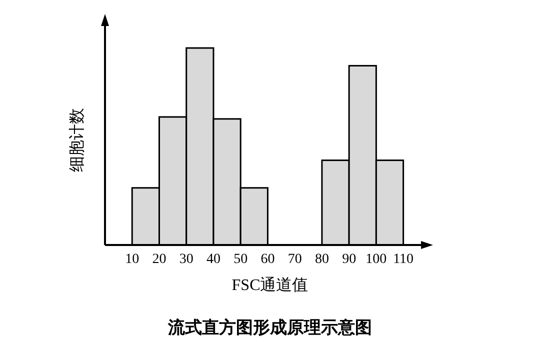  I want to click on x-tick-label: 20, so click(159, 259).